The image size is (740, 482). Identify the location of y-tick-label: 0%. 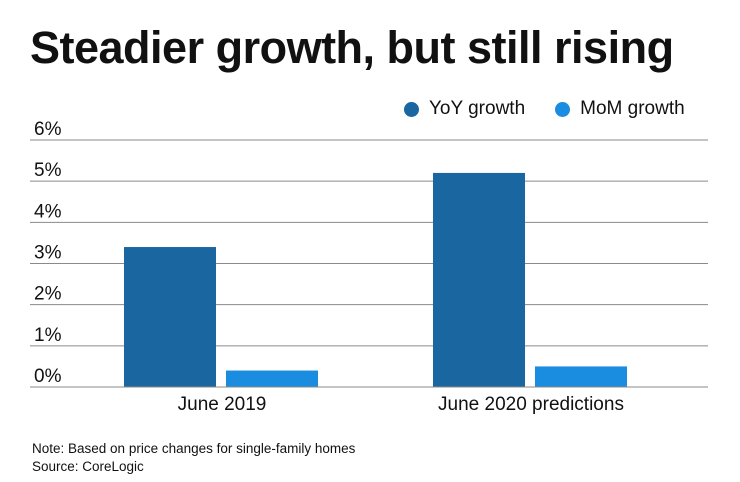
(48, 376).